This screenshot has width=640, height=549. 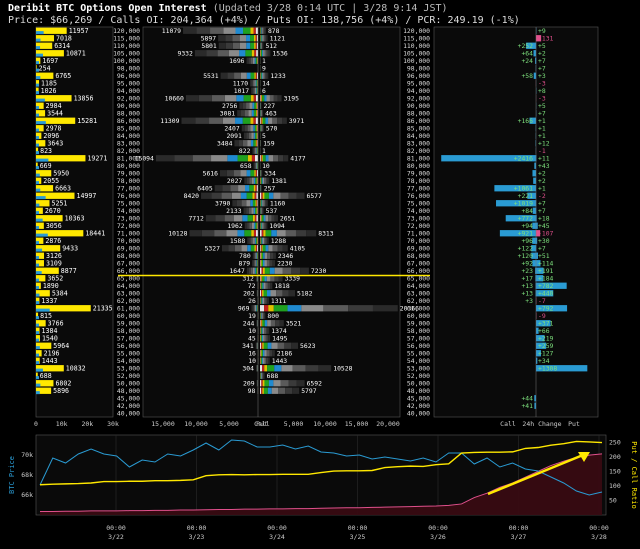 What do you see at coordinates (49, 91) in the screenshot?
I see `call-total-label: 1026` at bounding box center [49, 91].